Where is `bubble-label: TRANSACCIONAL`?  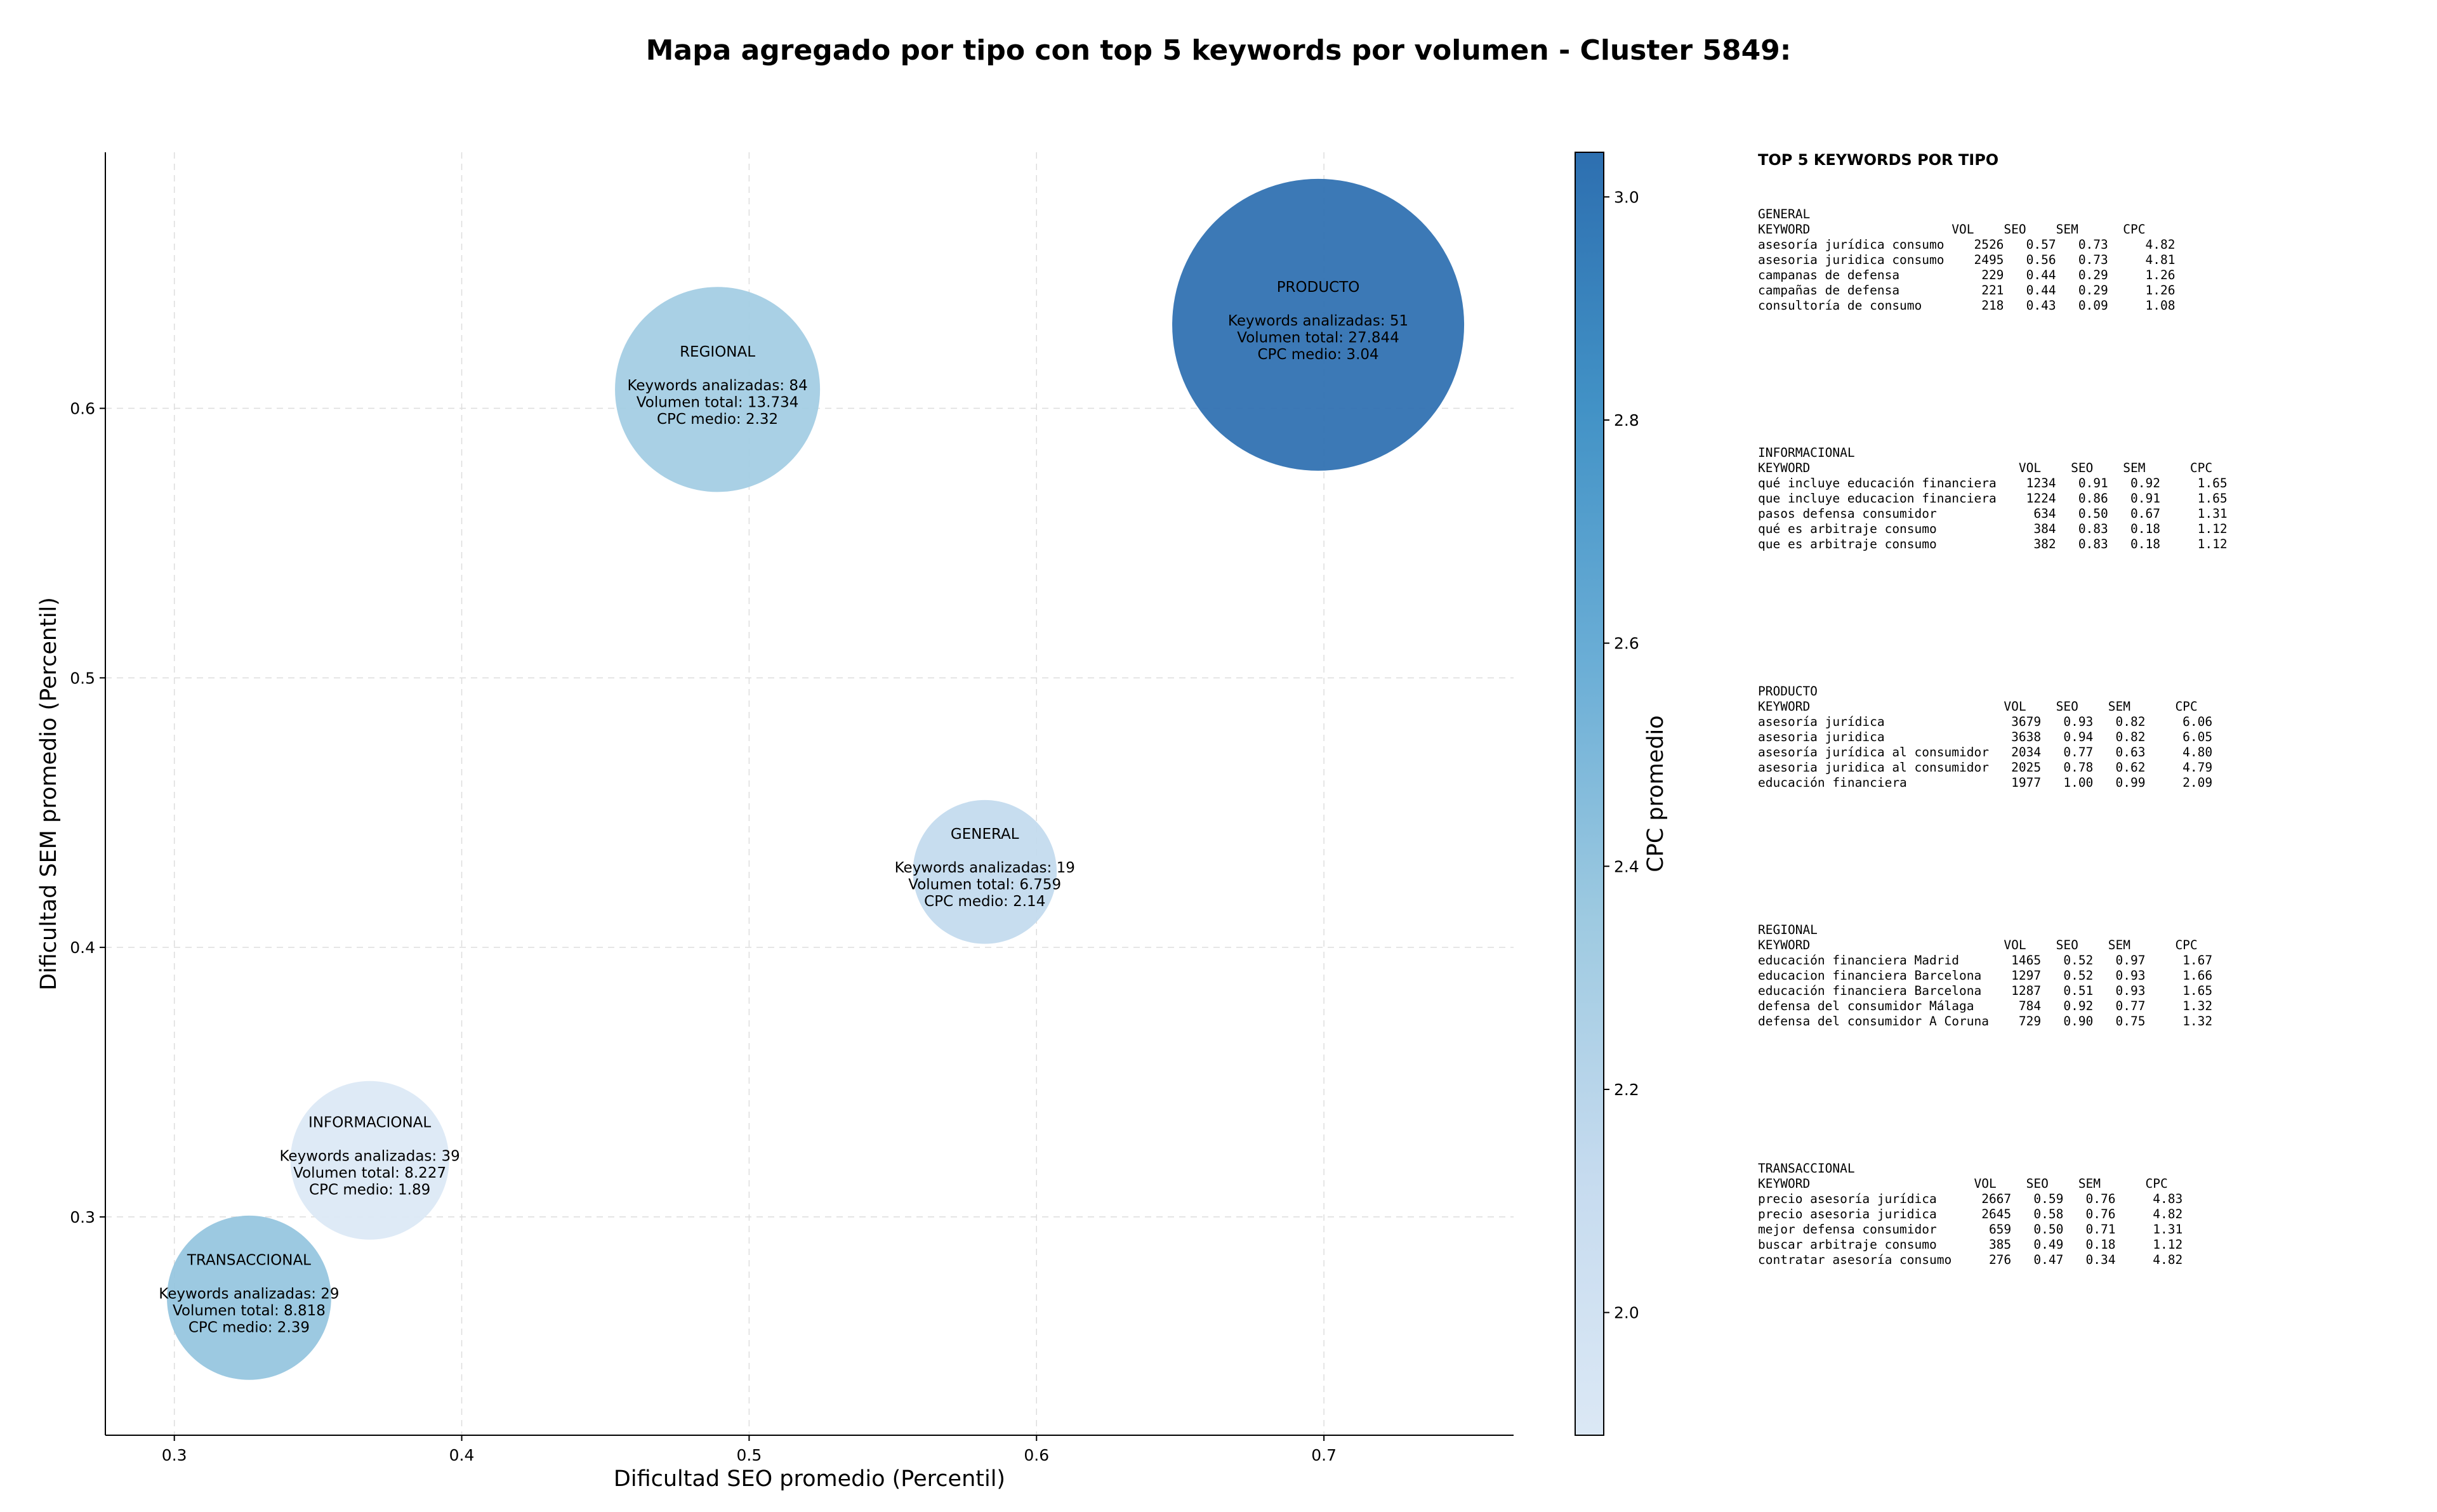
bubble-label: TRANSACCIONAL is located at coordinates (249, 1260).